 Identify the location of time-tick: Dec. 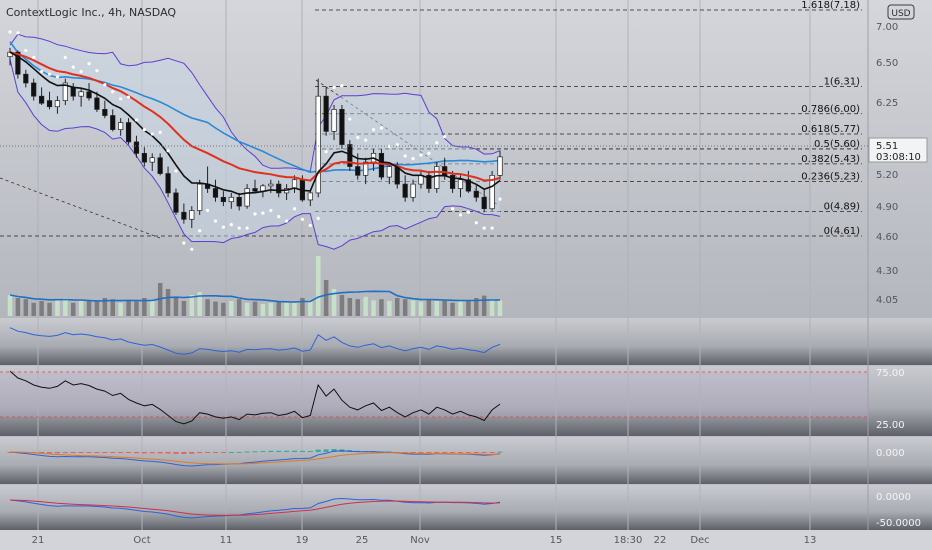
(699, 540).